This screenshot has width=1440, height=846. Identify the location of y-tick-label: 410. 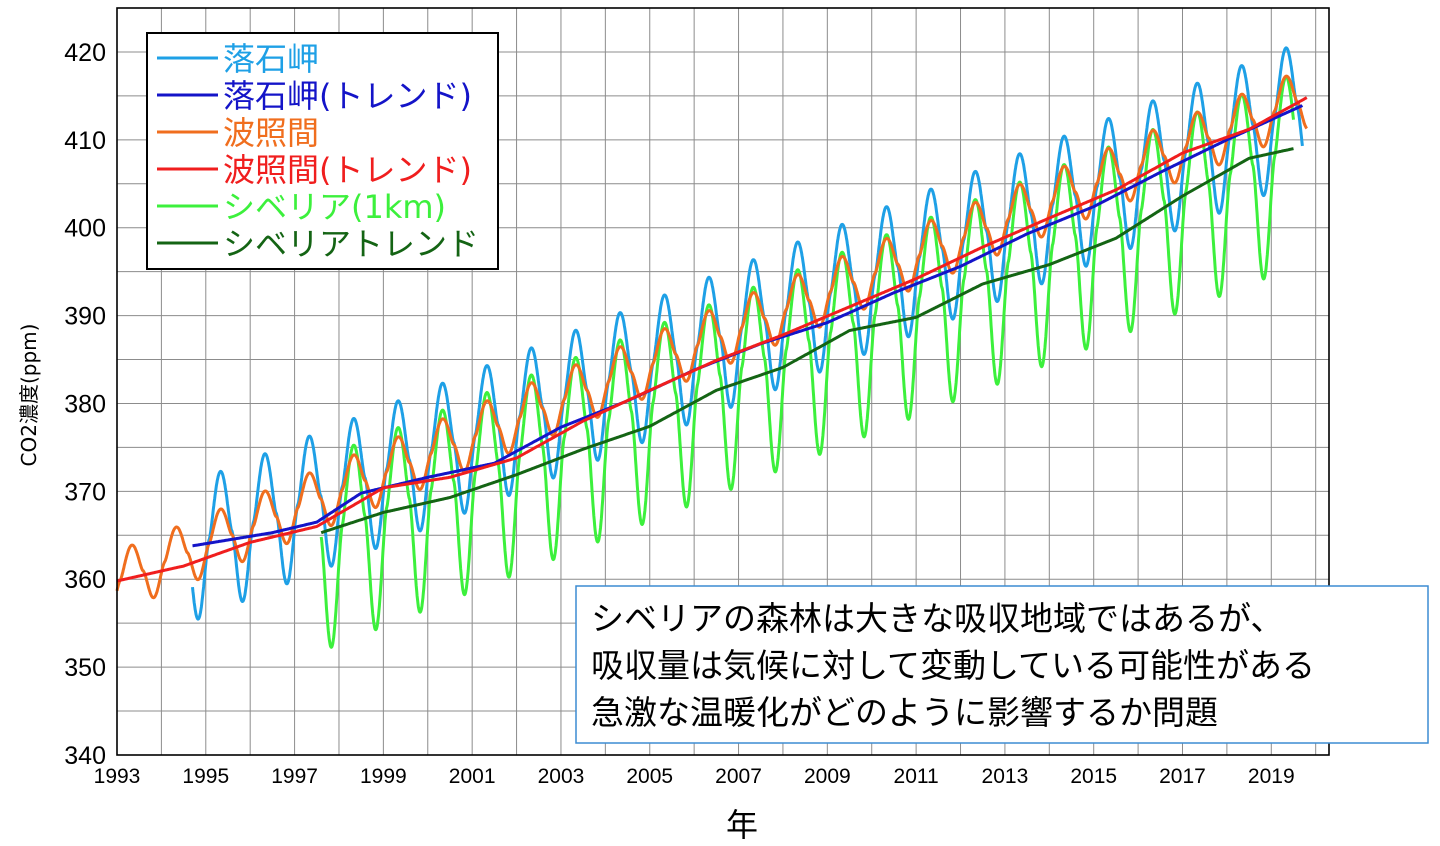
(85, 141).